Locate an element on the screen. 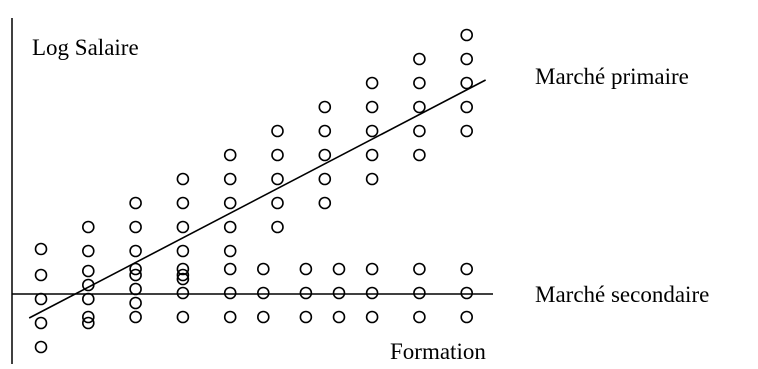  series-label-primary: Marché primaire is located at coordinates (612, 76).